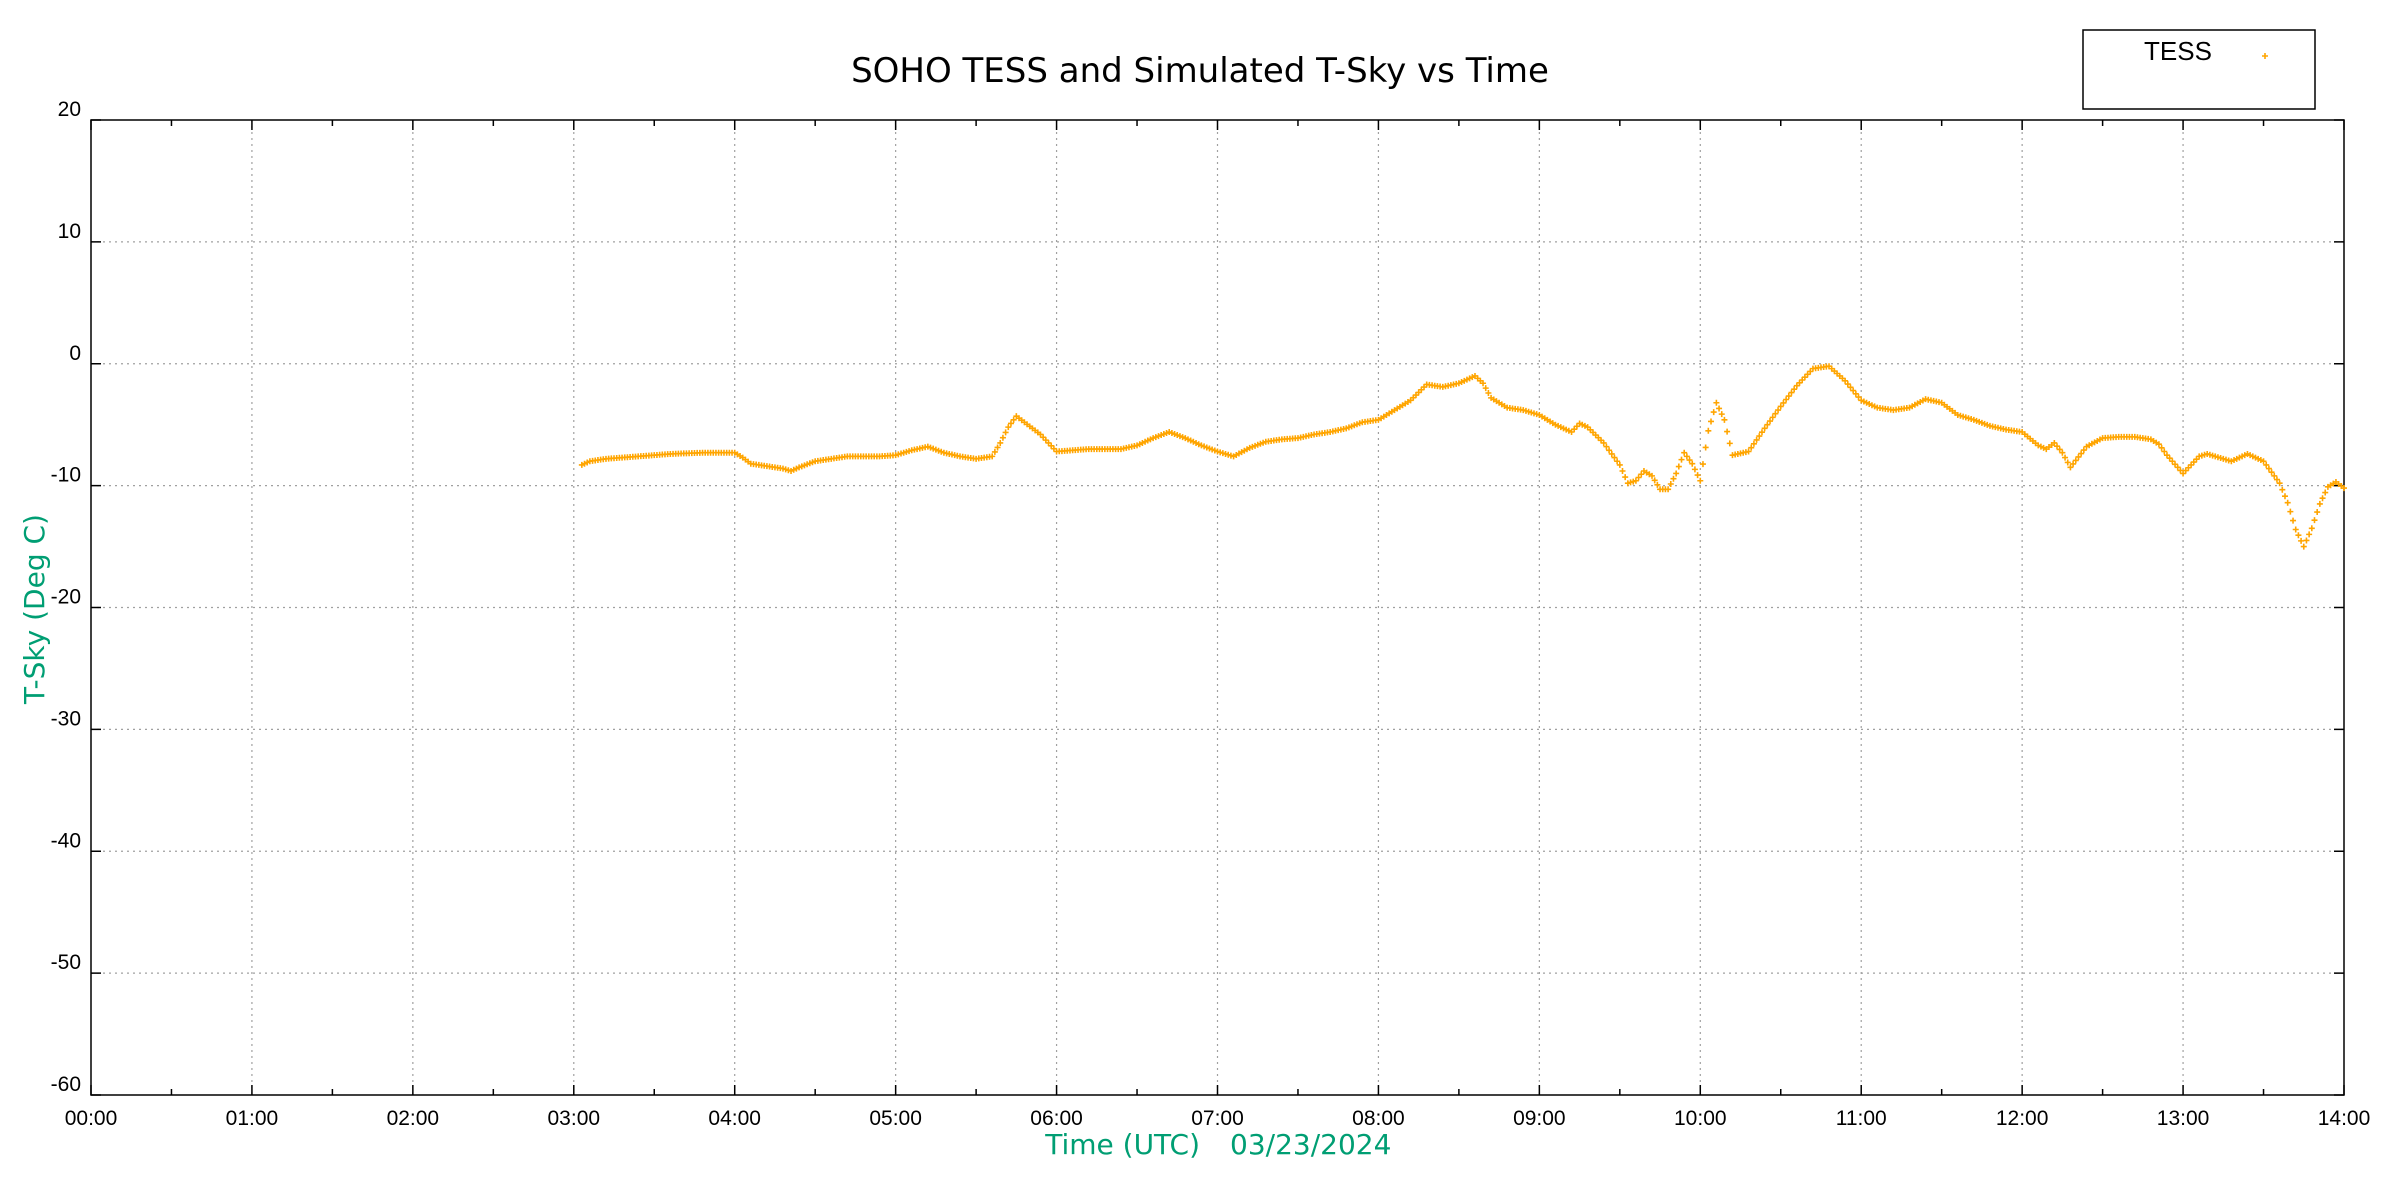 The height and width of the screenshot is (1200, 2400). I want to click on legend: TESS, so click(2199, 69).